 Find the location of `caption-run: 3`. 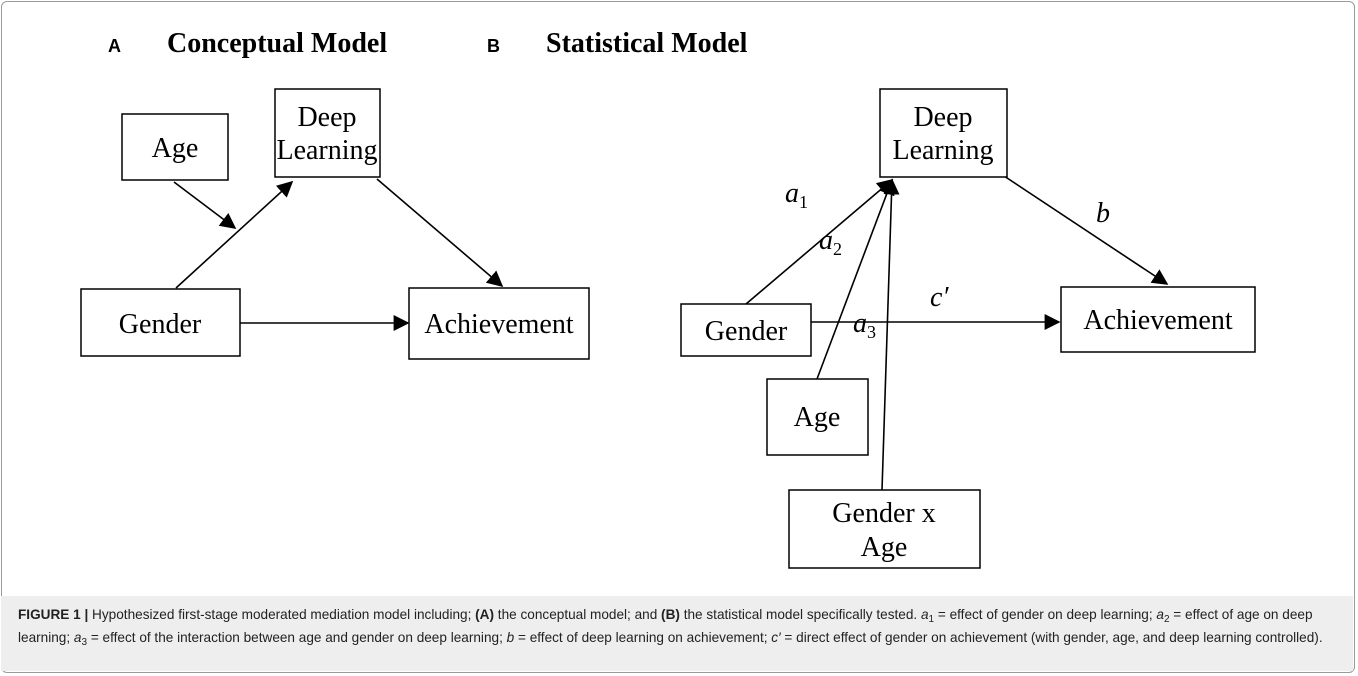

caption-run: 3 is located at coordinates (84, 642).